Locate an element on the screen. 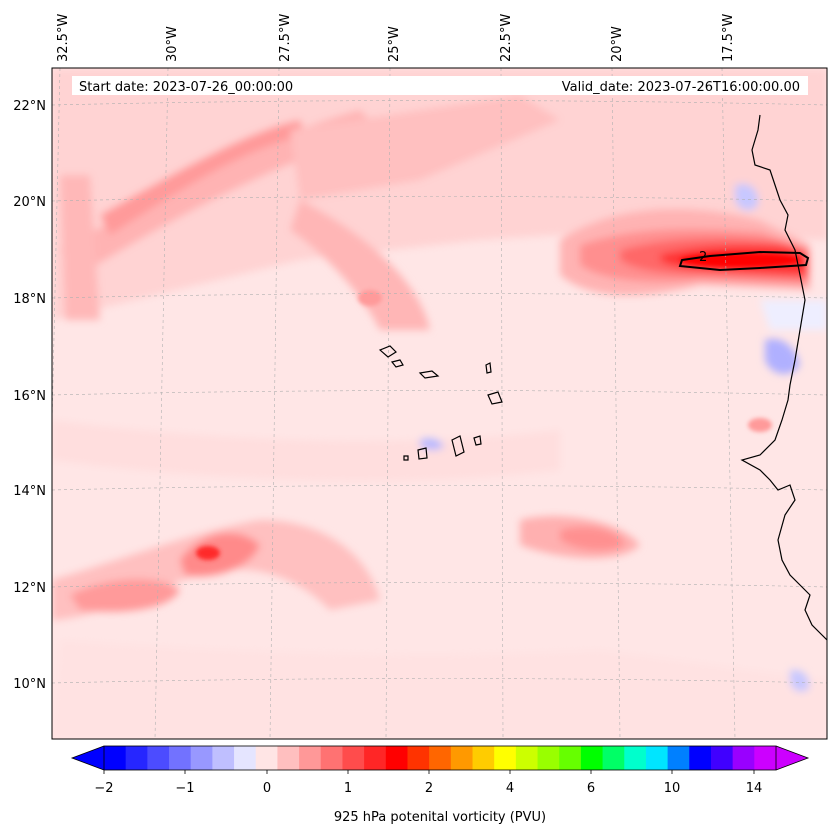  colorbar-tick-label: 0 is located at coordinates (267, 788).